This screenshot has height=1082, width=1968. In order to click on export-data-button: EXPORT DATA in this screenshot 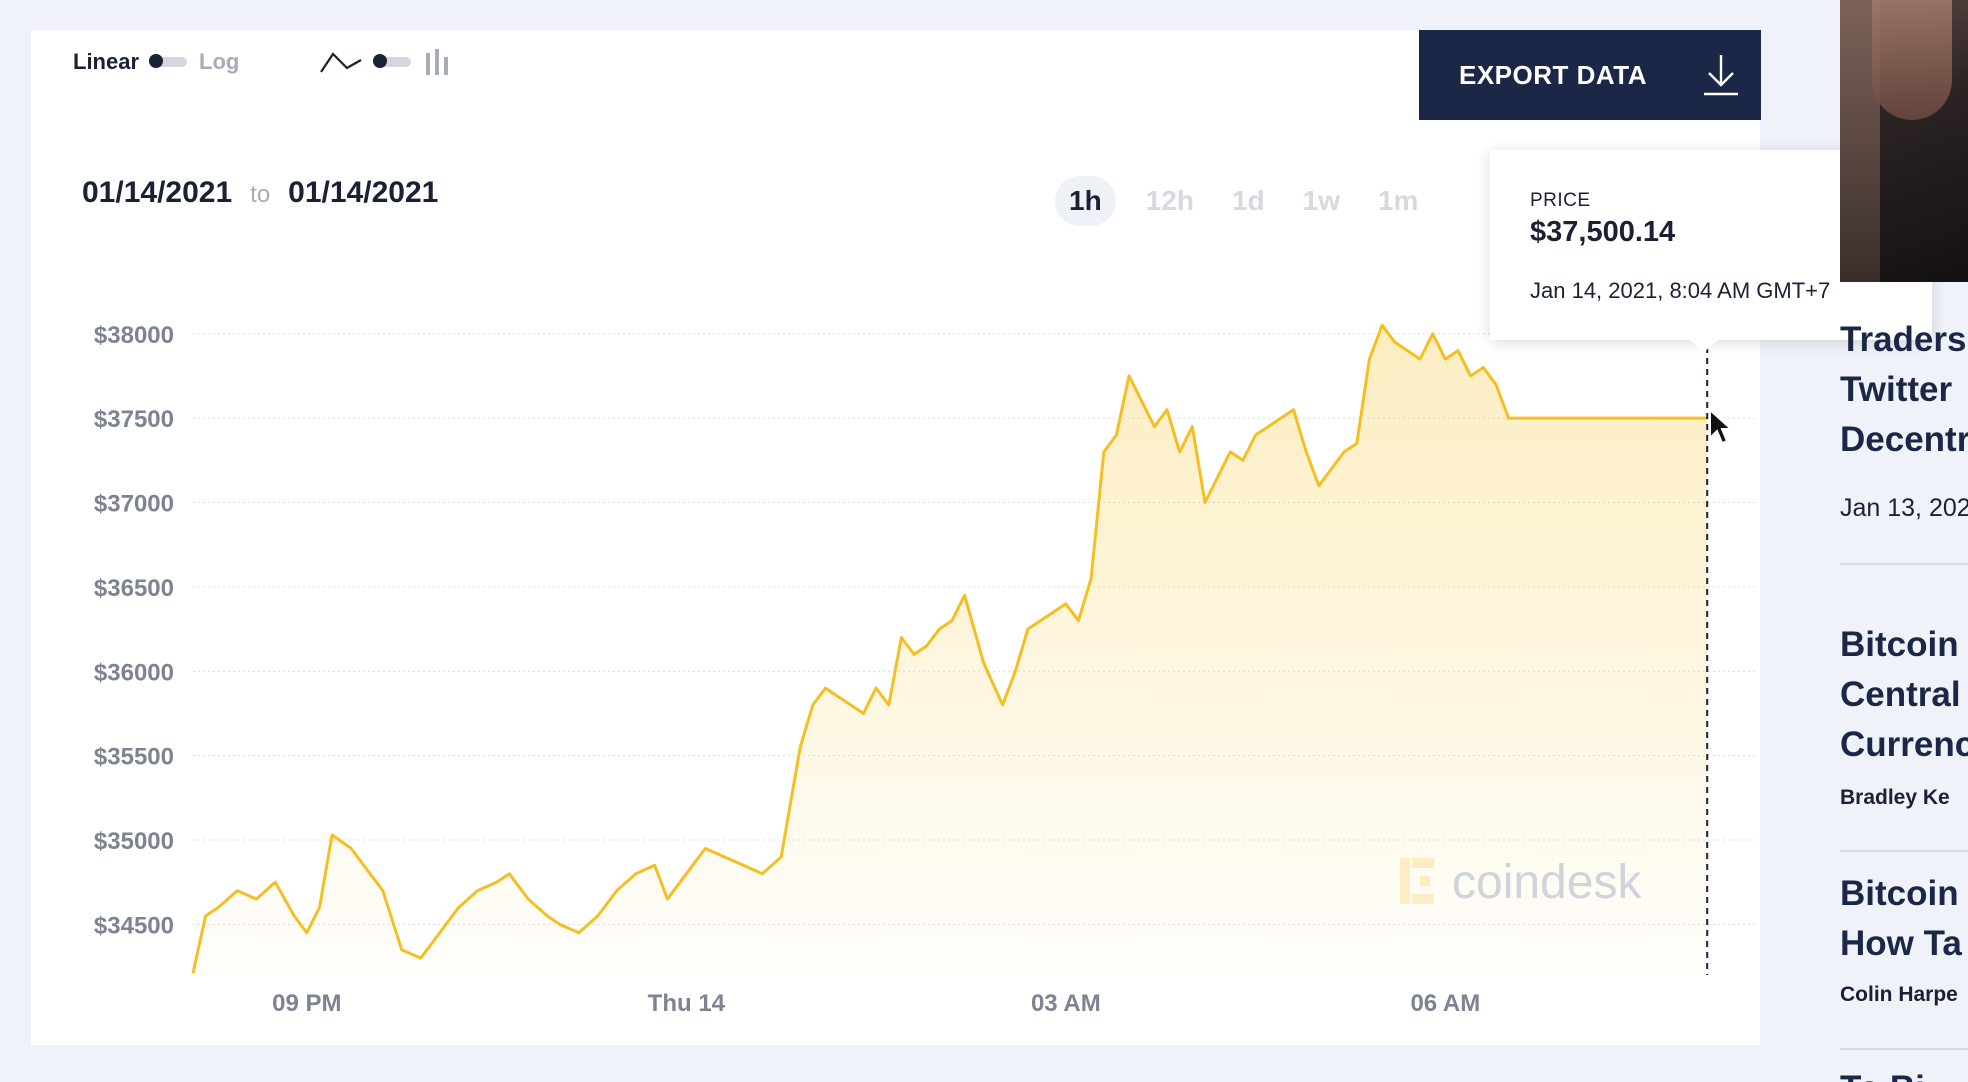, I will do `click(1590, 75)`.